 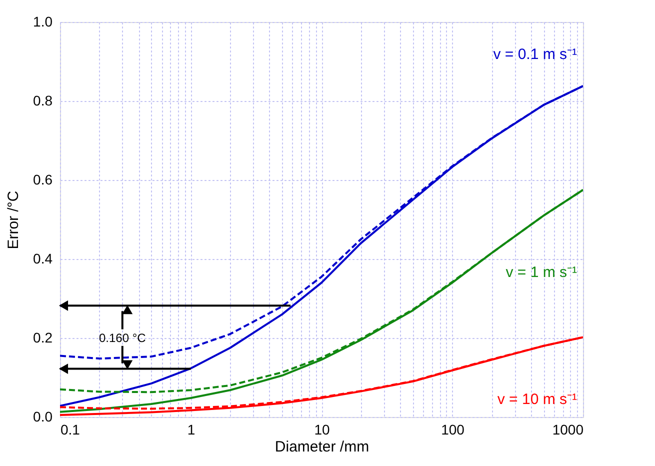 I want to click on x-tick-label: 1000, so click(x=568, y=430).